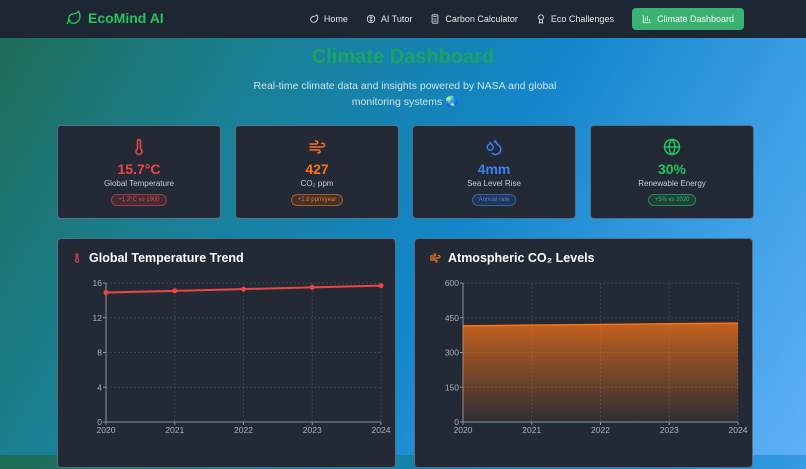 The height and width of the screenshot is (469, 806). What do you see at coordinates (317, 169) in the screenshot?
I see `stat-value: 427` at bounding box center [317, 169].